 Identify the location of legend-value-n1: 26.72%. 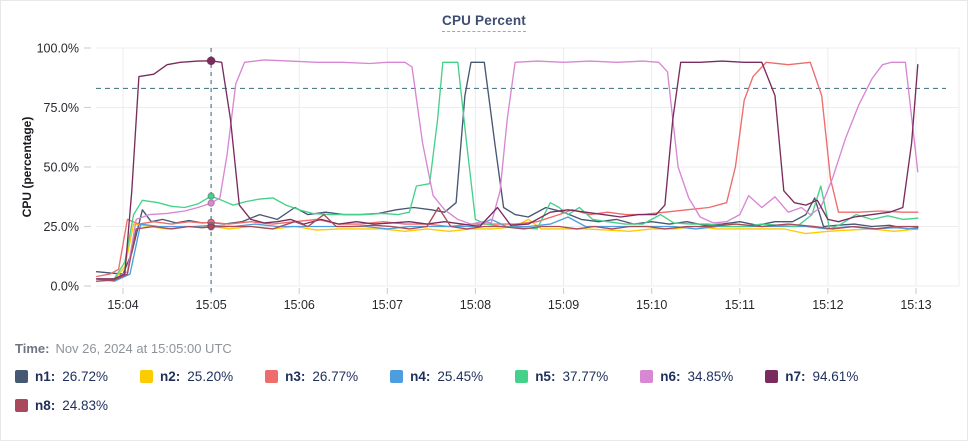
(85, 376).